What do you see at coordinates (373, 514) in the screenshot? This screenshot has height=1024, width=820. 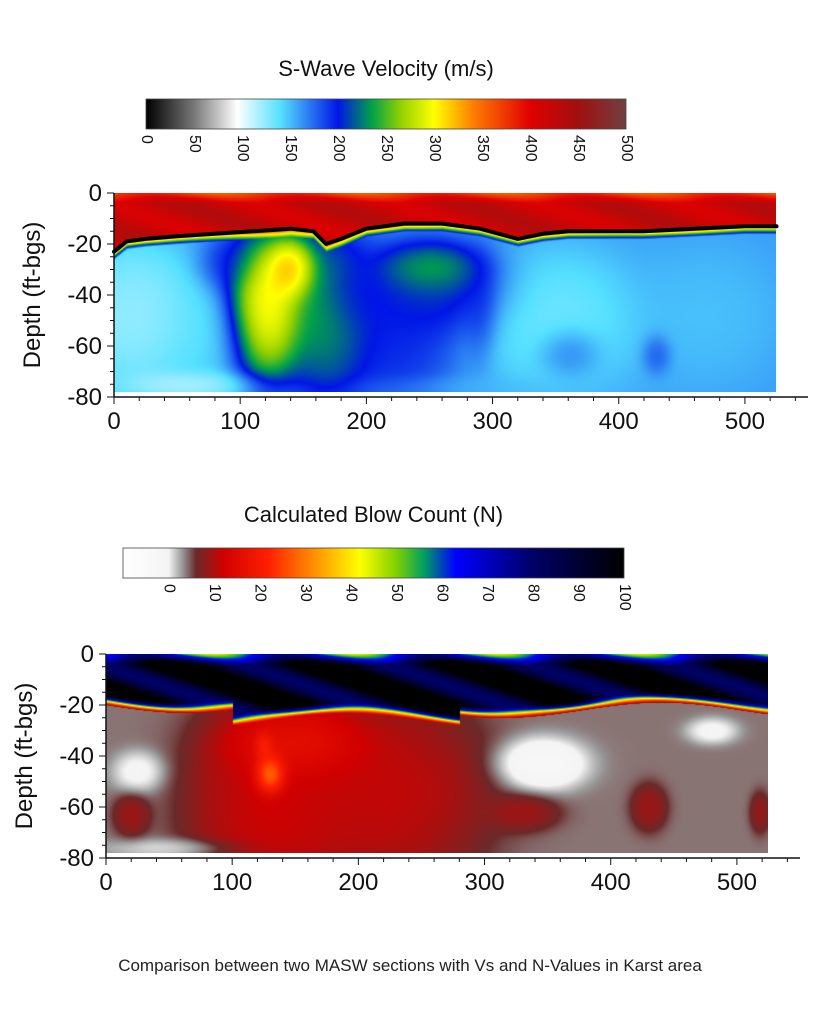 I see `colorbar-title: Calculated Blow Count (N)` at bounding box center [373, 514].